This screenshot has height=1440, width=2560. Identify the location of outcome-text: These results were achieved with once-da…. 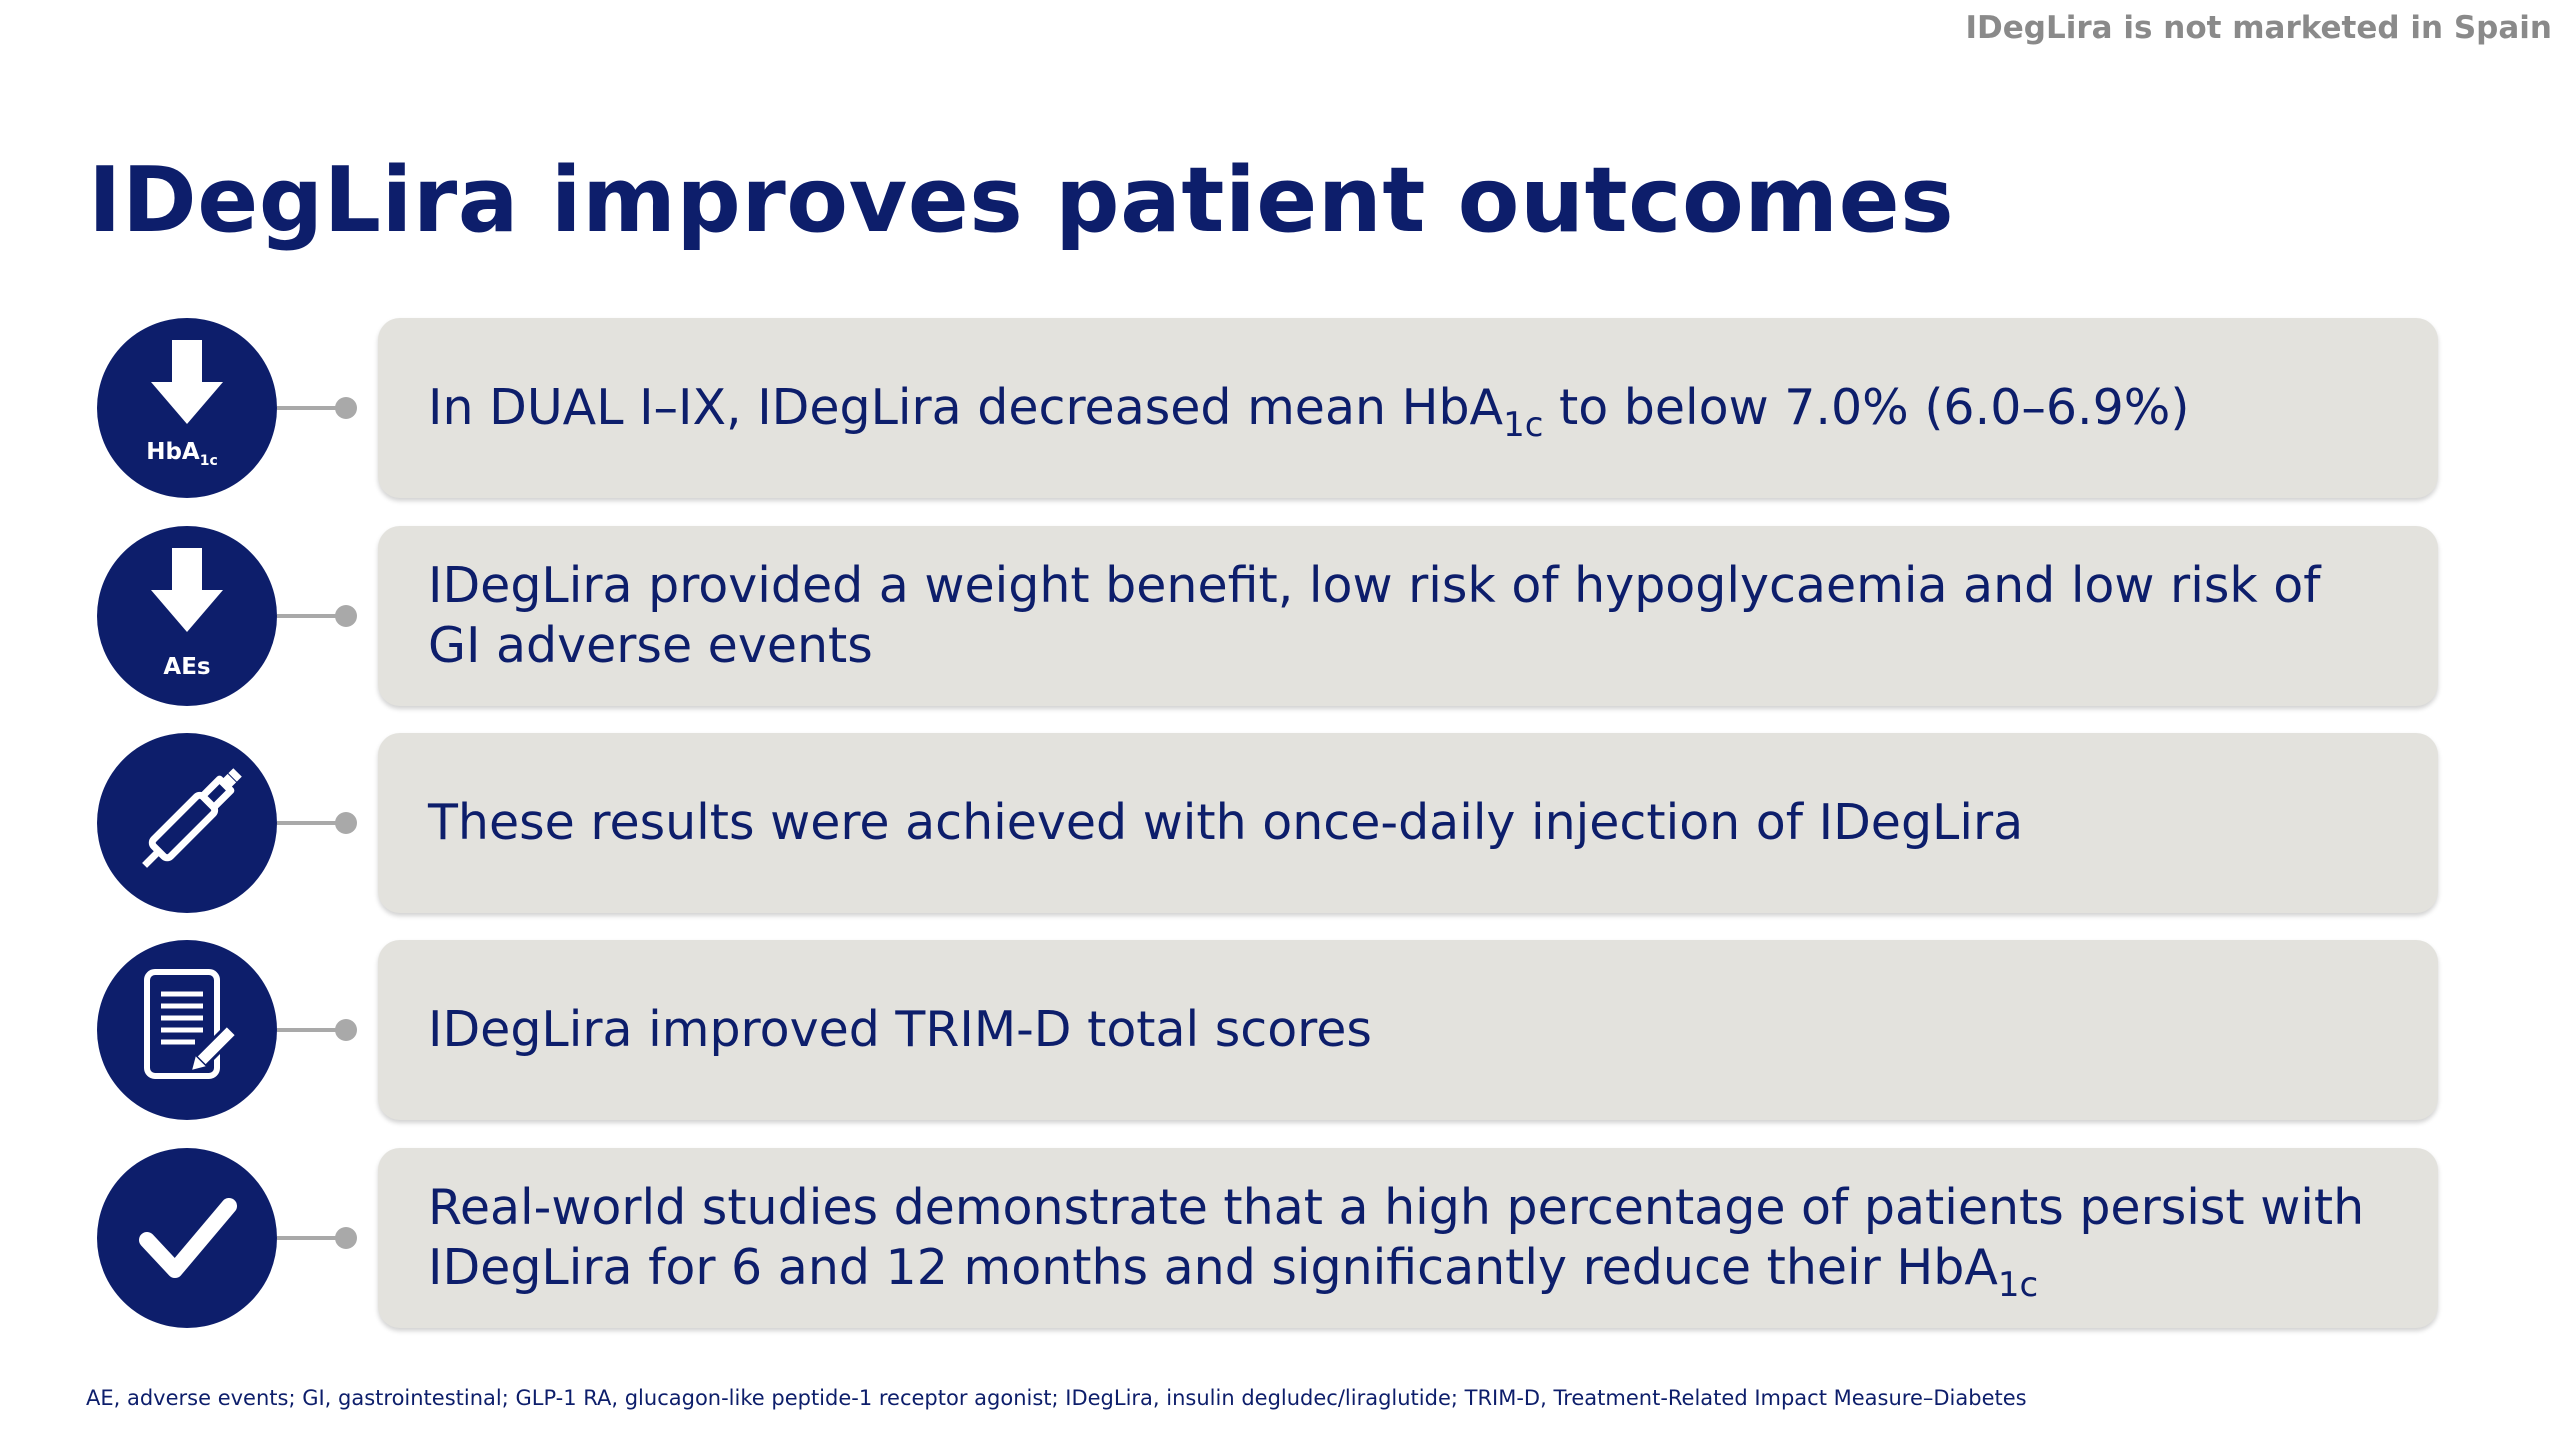
(1226, 822).